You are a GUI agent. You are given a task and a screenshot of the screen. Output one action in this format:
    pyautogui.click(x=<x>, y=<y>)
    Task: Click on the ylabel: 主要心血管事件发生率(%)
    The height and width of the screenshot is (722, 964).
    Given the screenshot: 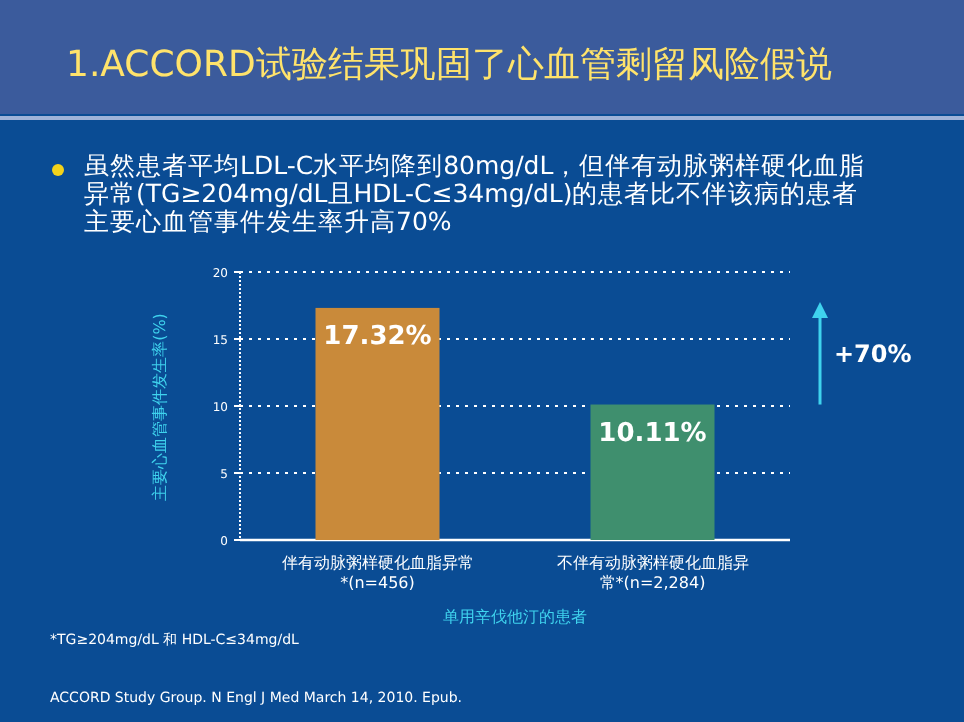 What is the action you would take?
    pyautogui.click(x=160, y=408)
    